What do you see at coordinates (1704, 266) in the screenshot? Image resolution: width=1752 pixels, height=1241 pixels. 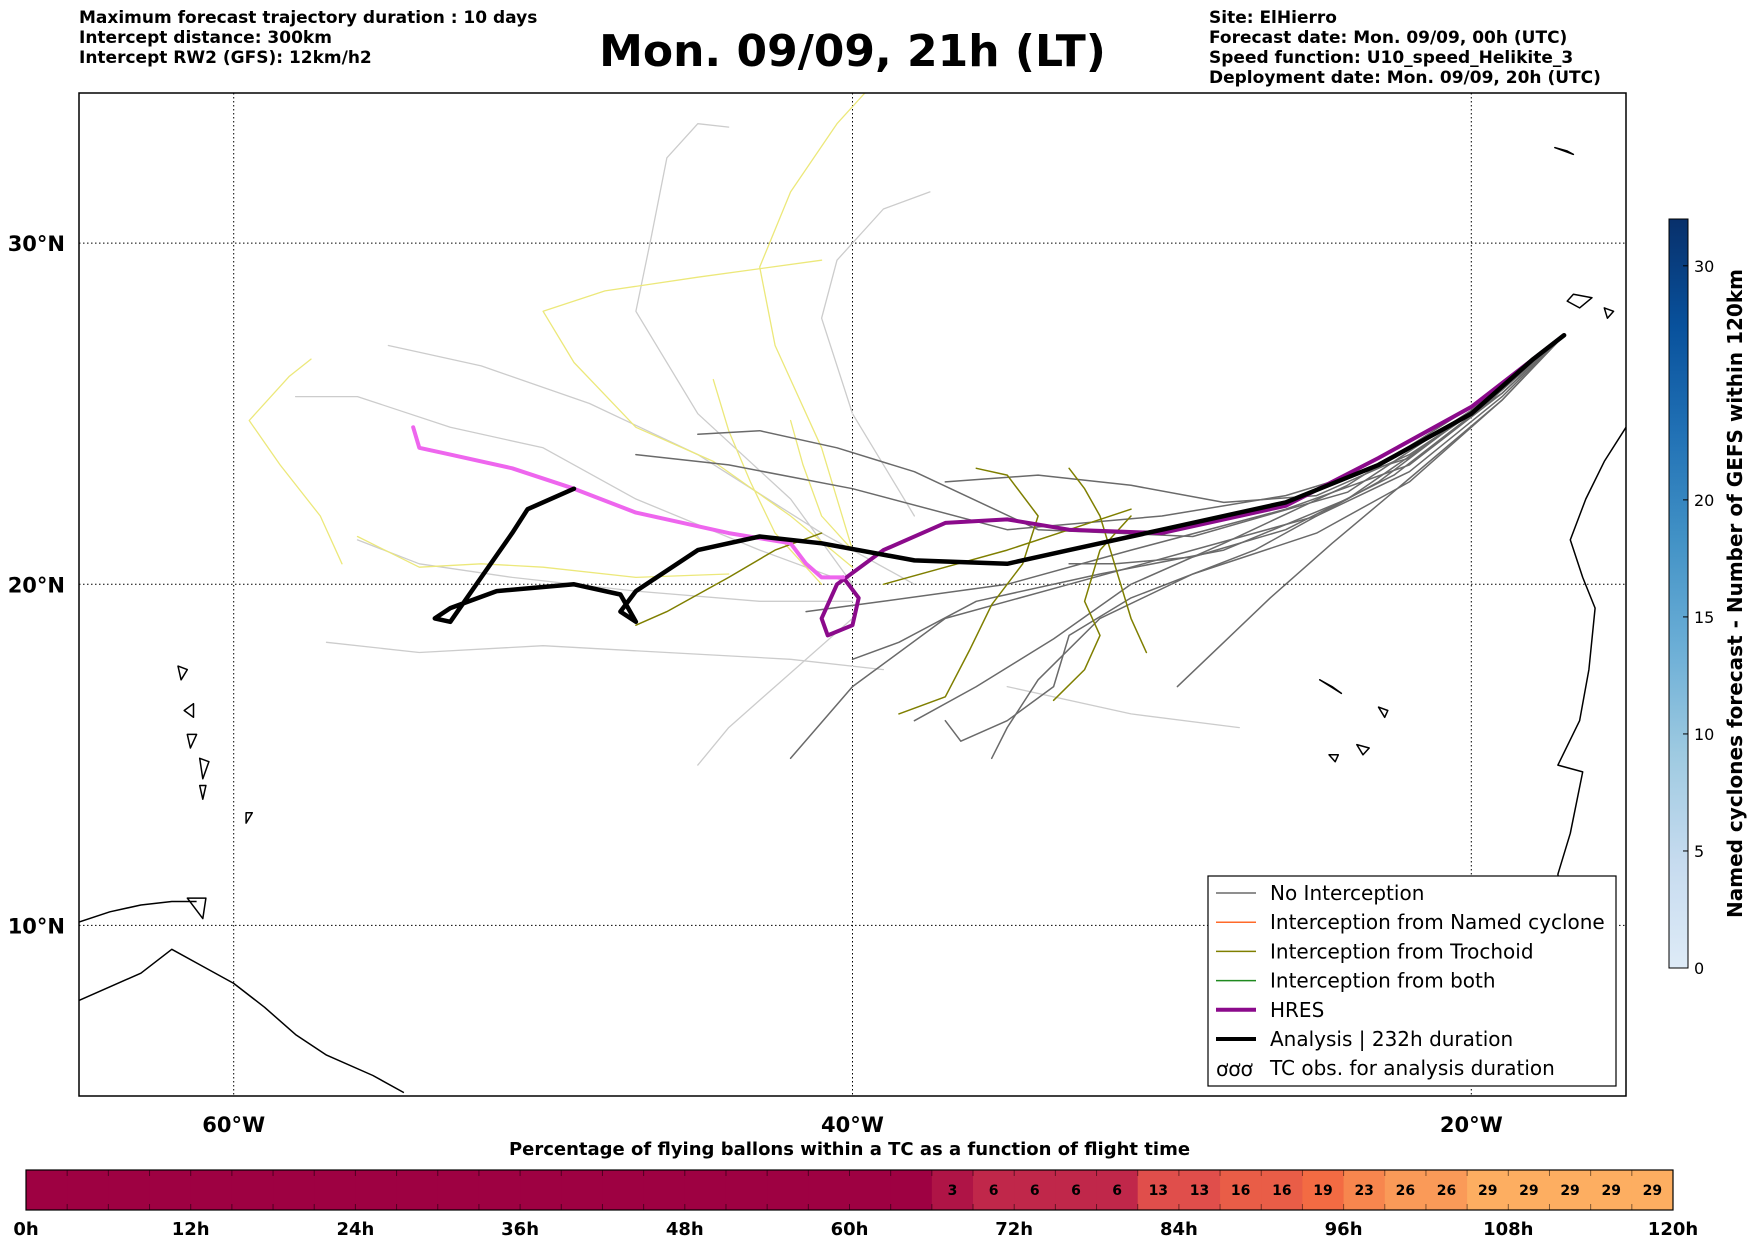 I see `colorbar-tick-label: 30` at bounding box center [1704, 266].